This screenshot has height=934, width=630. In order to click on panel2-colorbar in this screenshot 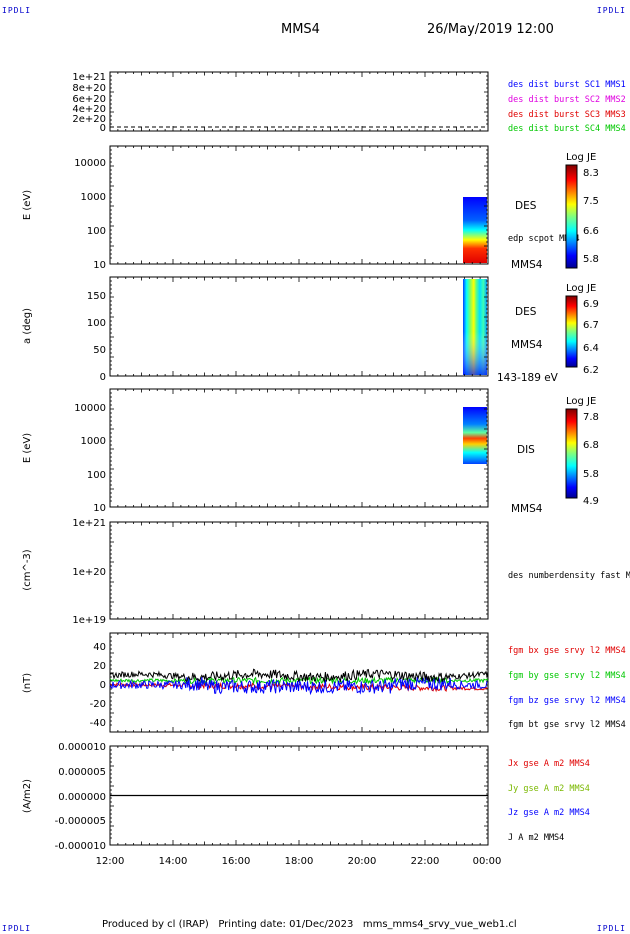, I will do `click(571, 216)`.